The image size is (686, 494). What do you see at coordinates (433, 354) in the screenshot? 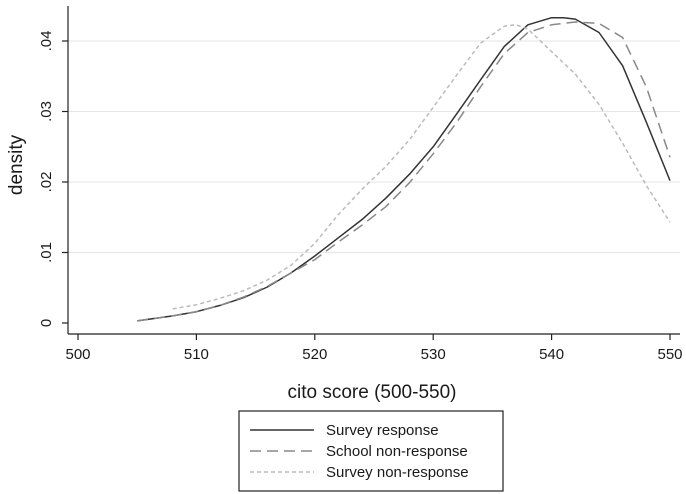
I see `x-tick-label: 530` at bounding box center [433, 354].